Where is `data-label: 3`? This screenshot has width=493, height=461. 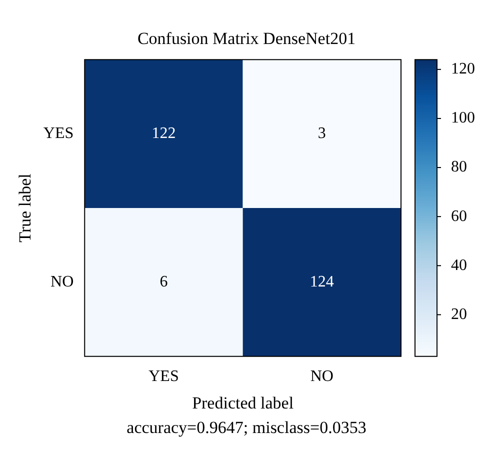 data-label: 3 is located at coordinates (322, 133).